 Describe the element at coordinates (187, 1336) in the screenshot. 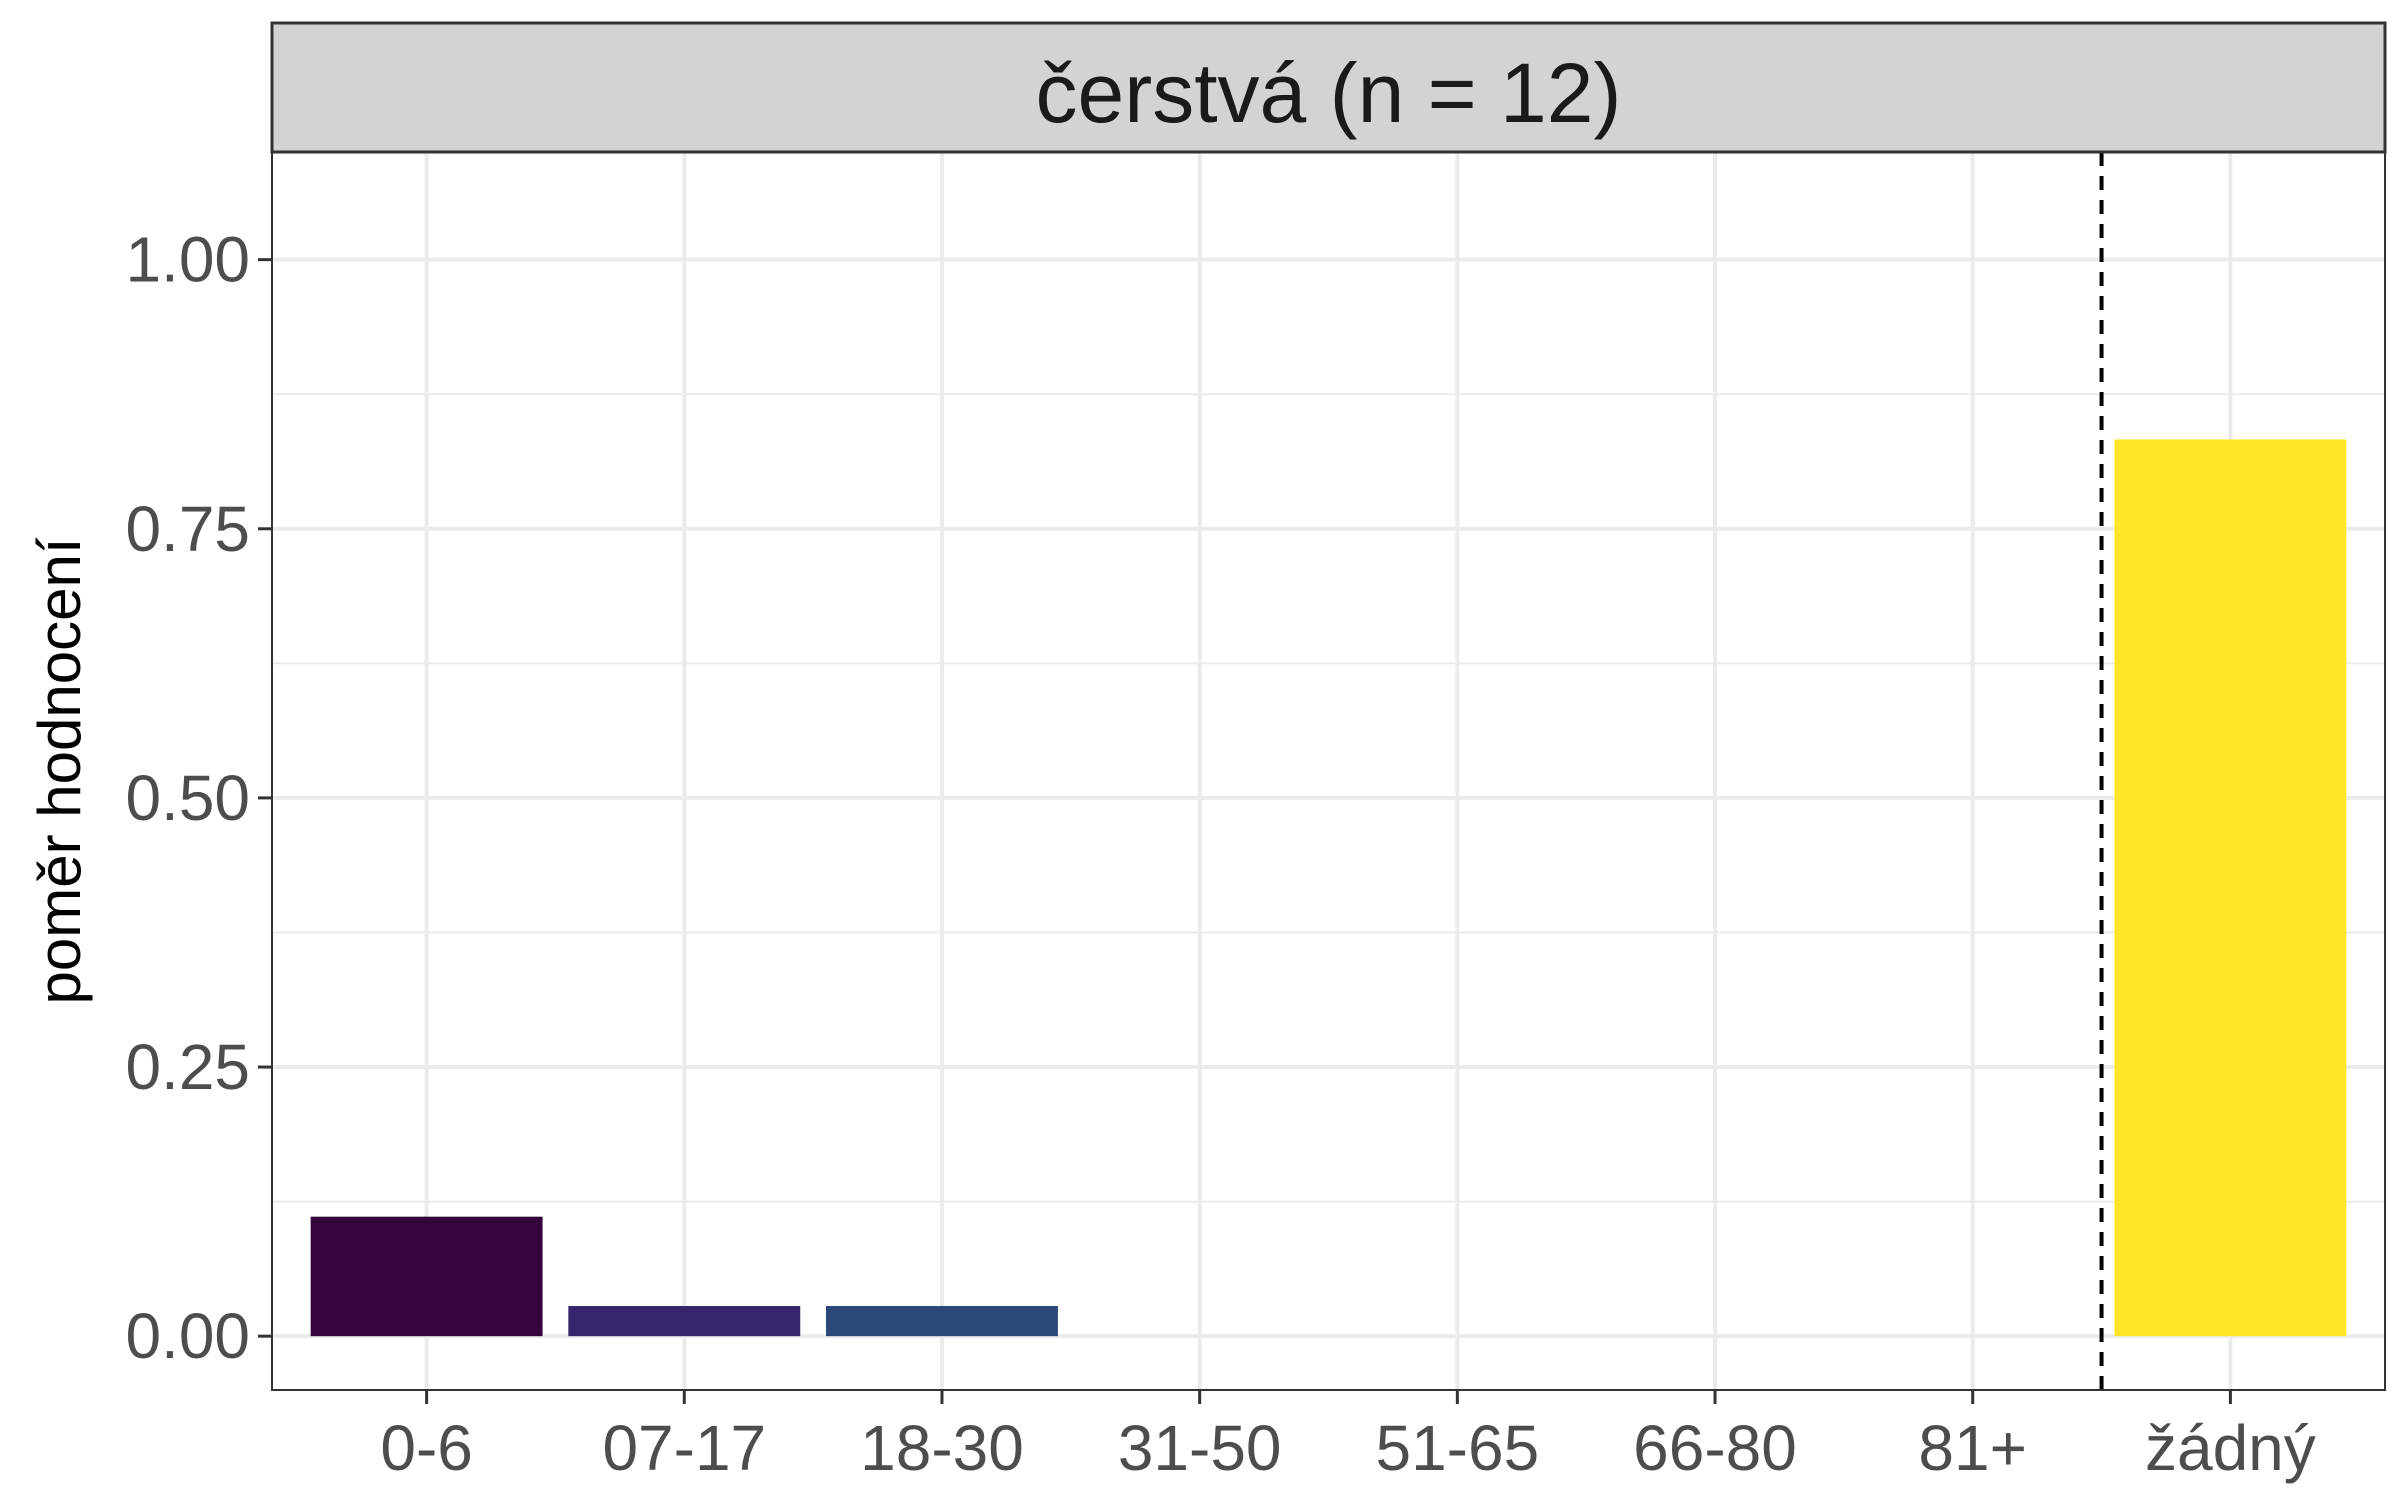

I see `y-tick-label: 0.00` at that location.